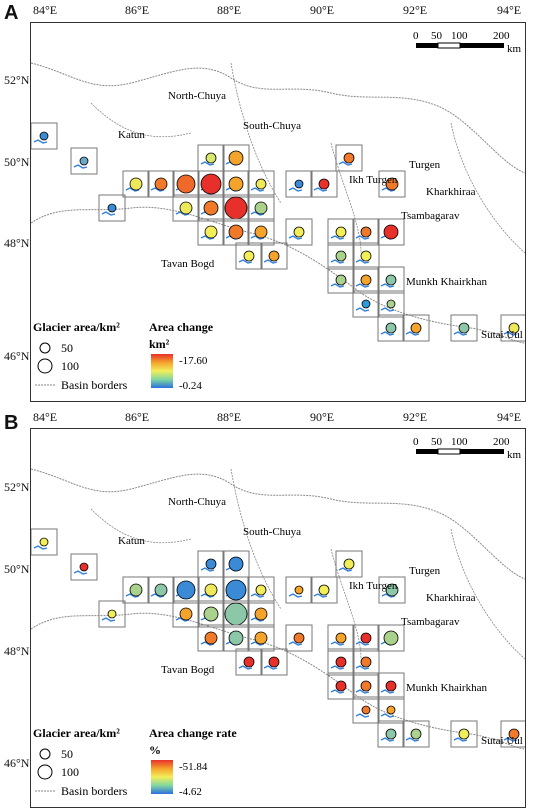  I want to click on legend-circle-small, so click(45, 348).